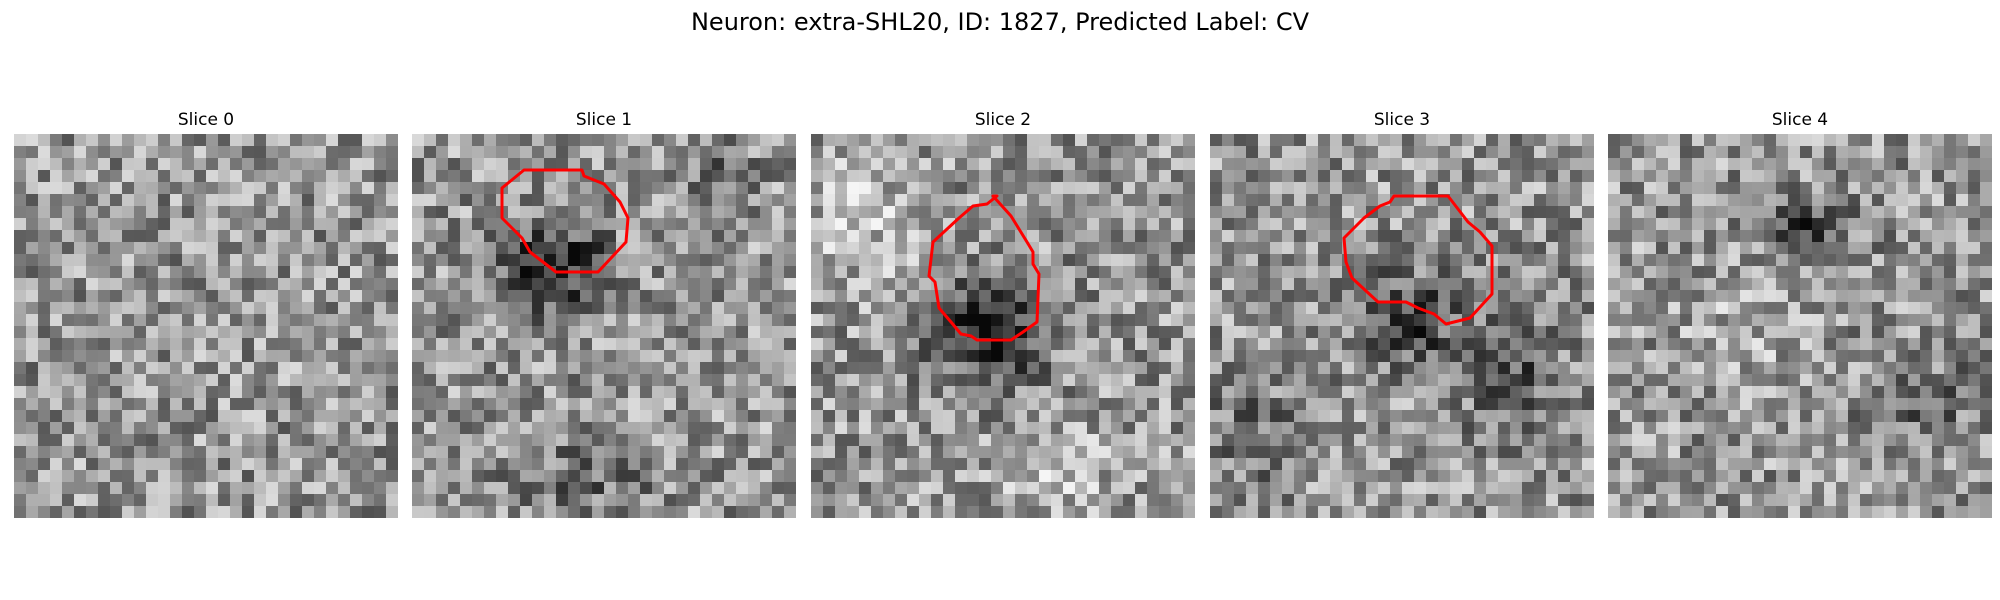 This screenshot has height=600, width=2000. I want to click on slice-panel-3: Slice 3, so click(1402, 313).